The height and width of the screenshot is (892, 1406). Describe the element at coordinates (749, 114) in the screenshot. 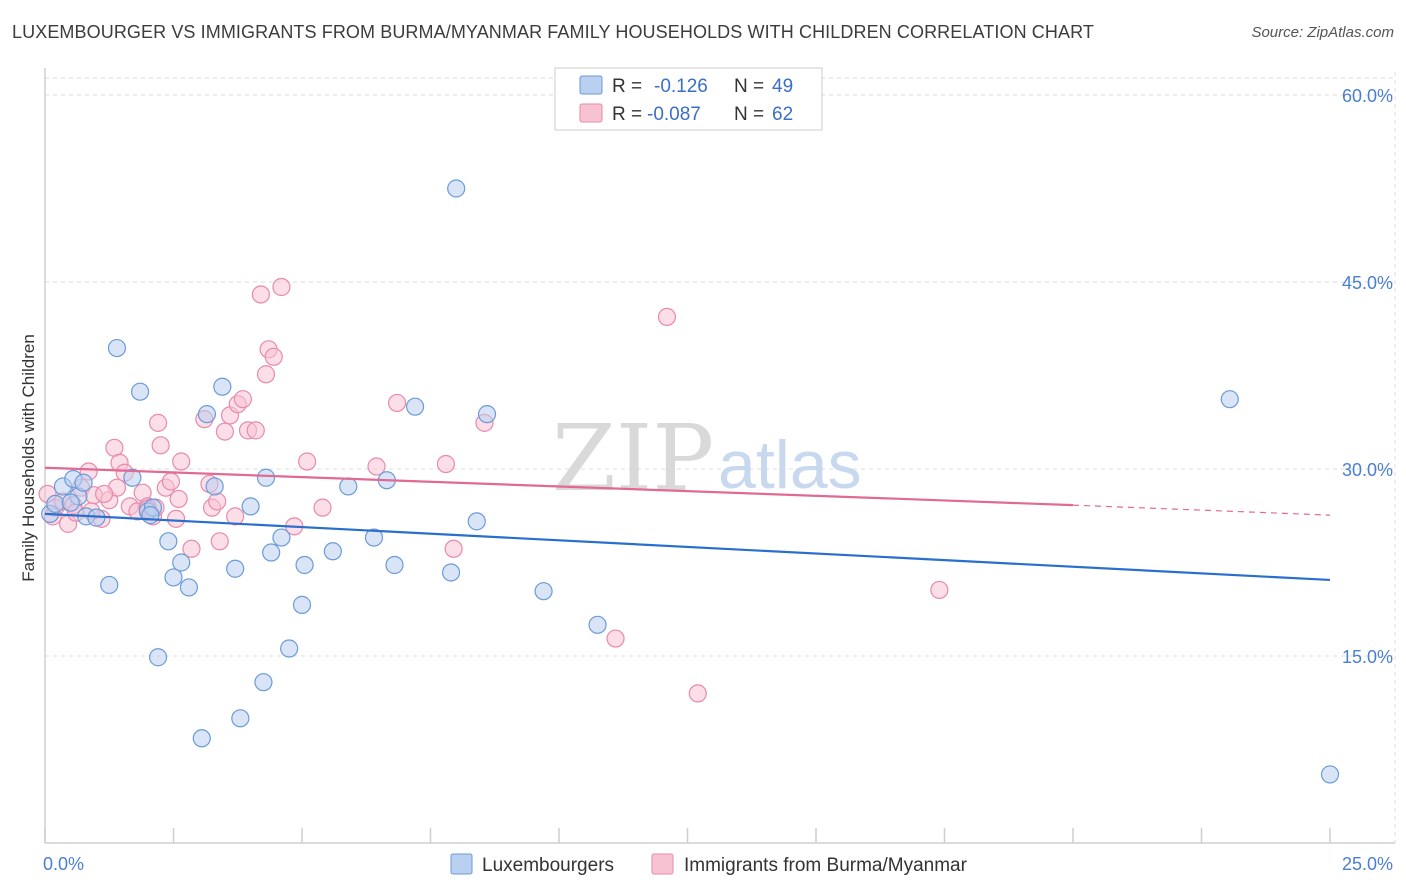

I see `legend-n-label-2: N =` at that location.